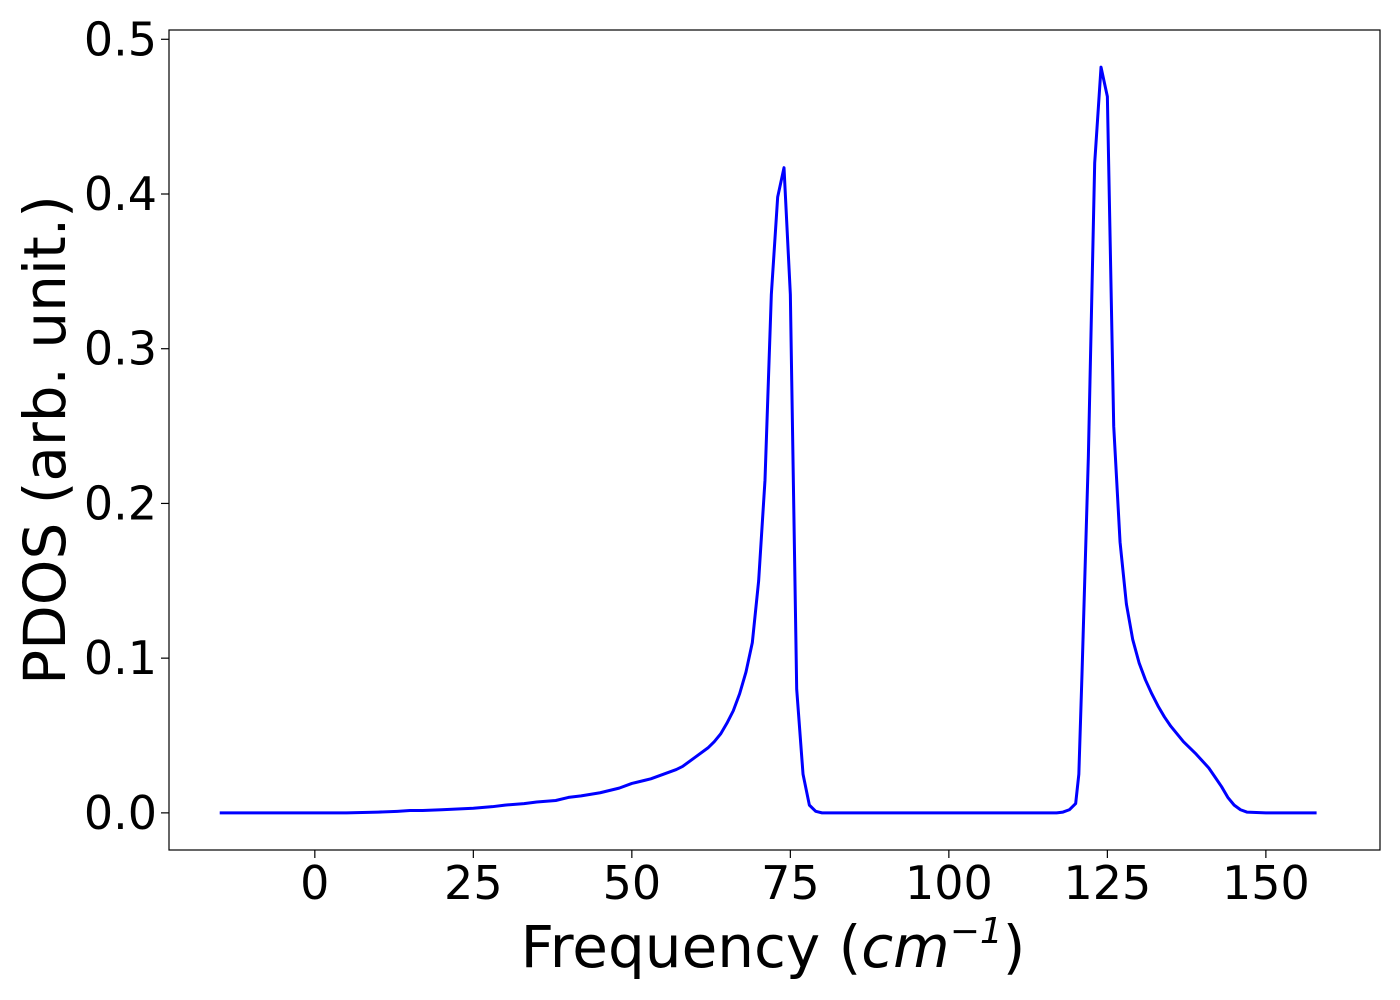  Describe the element at coordinates (120, 658) in the screenshot. I see `y-tick-label: 0.1` at that location.